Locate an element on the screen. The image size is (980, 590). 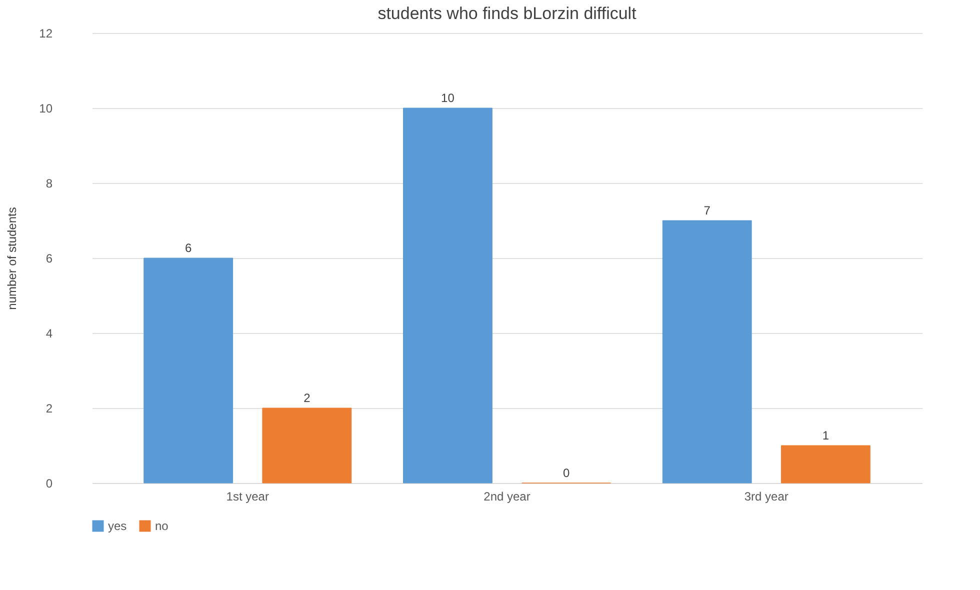
y-tick-label: 8 is located at coordinates (49, 183).